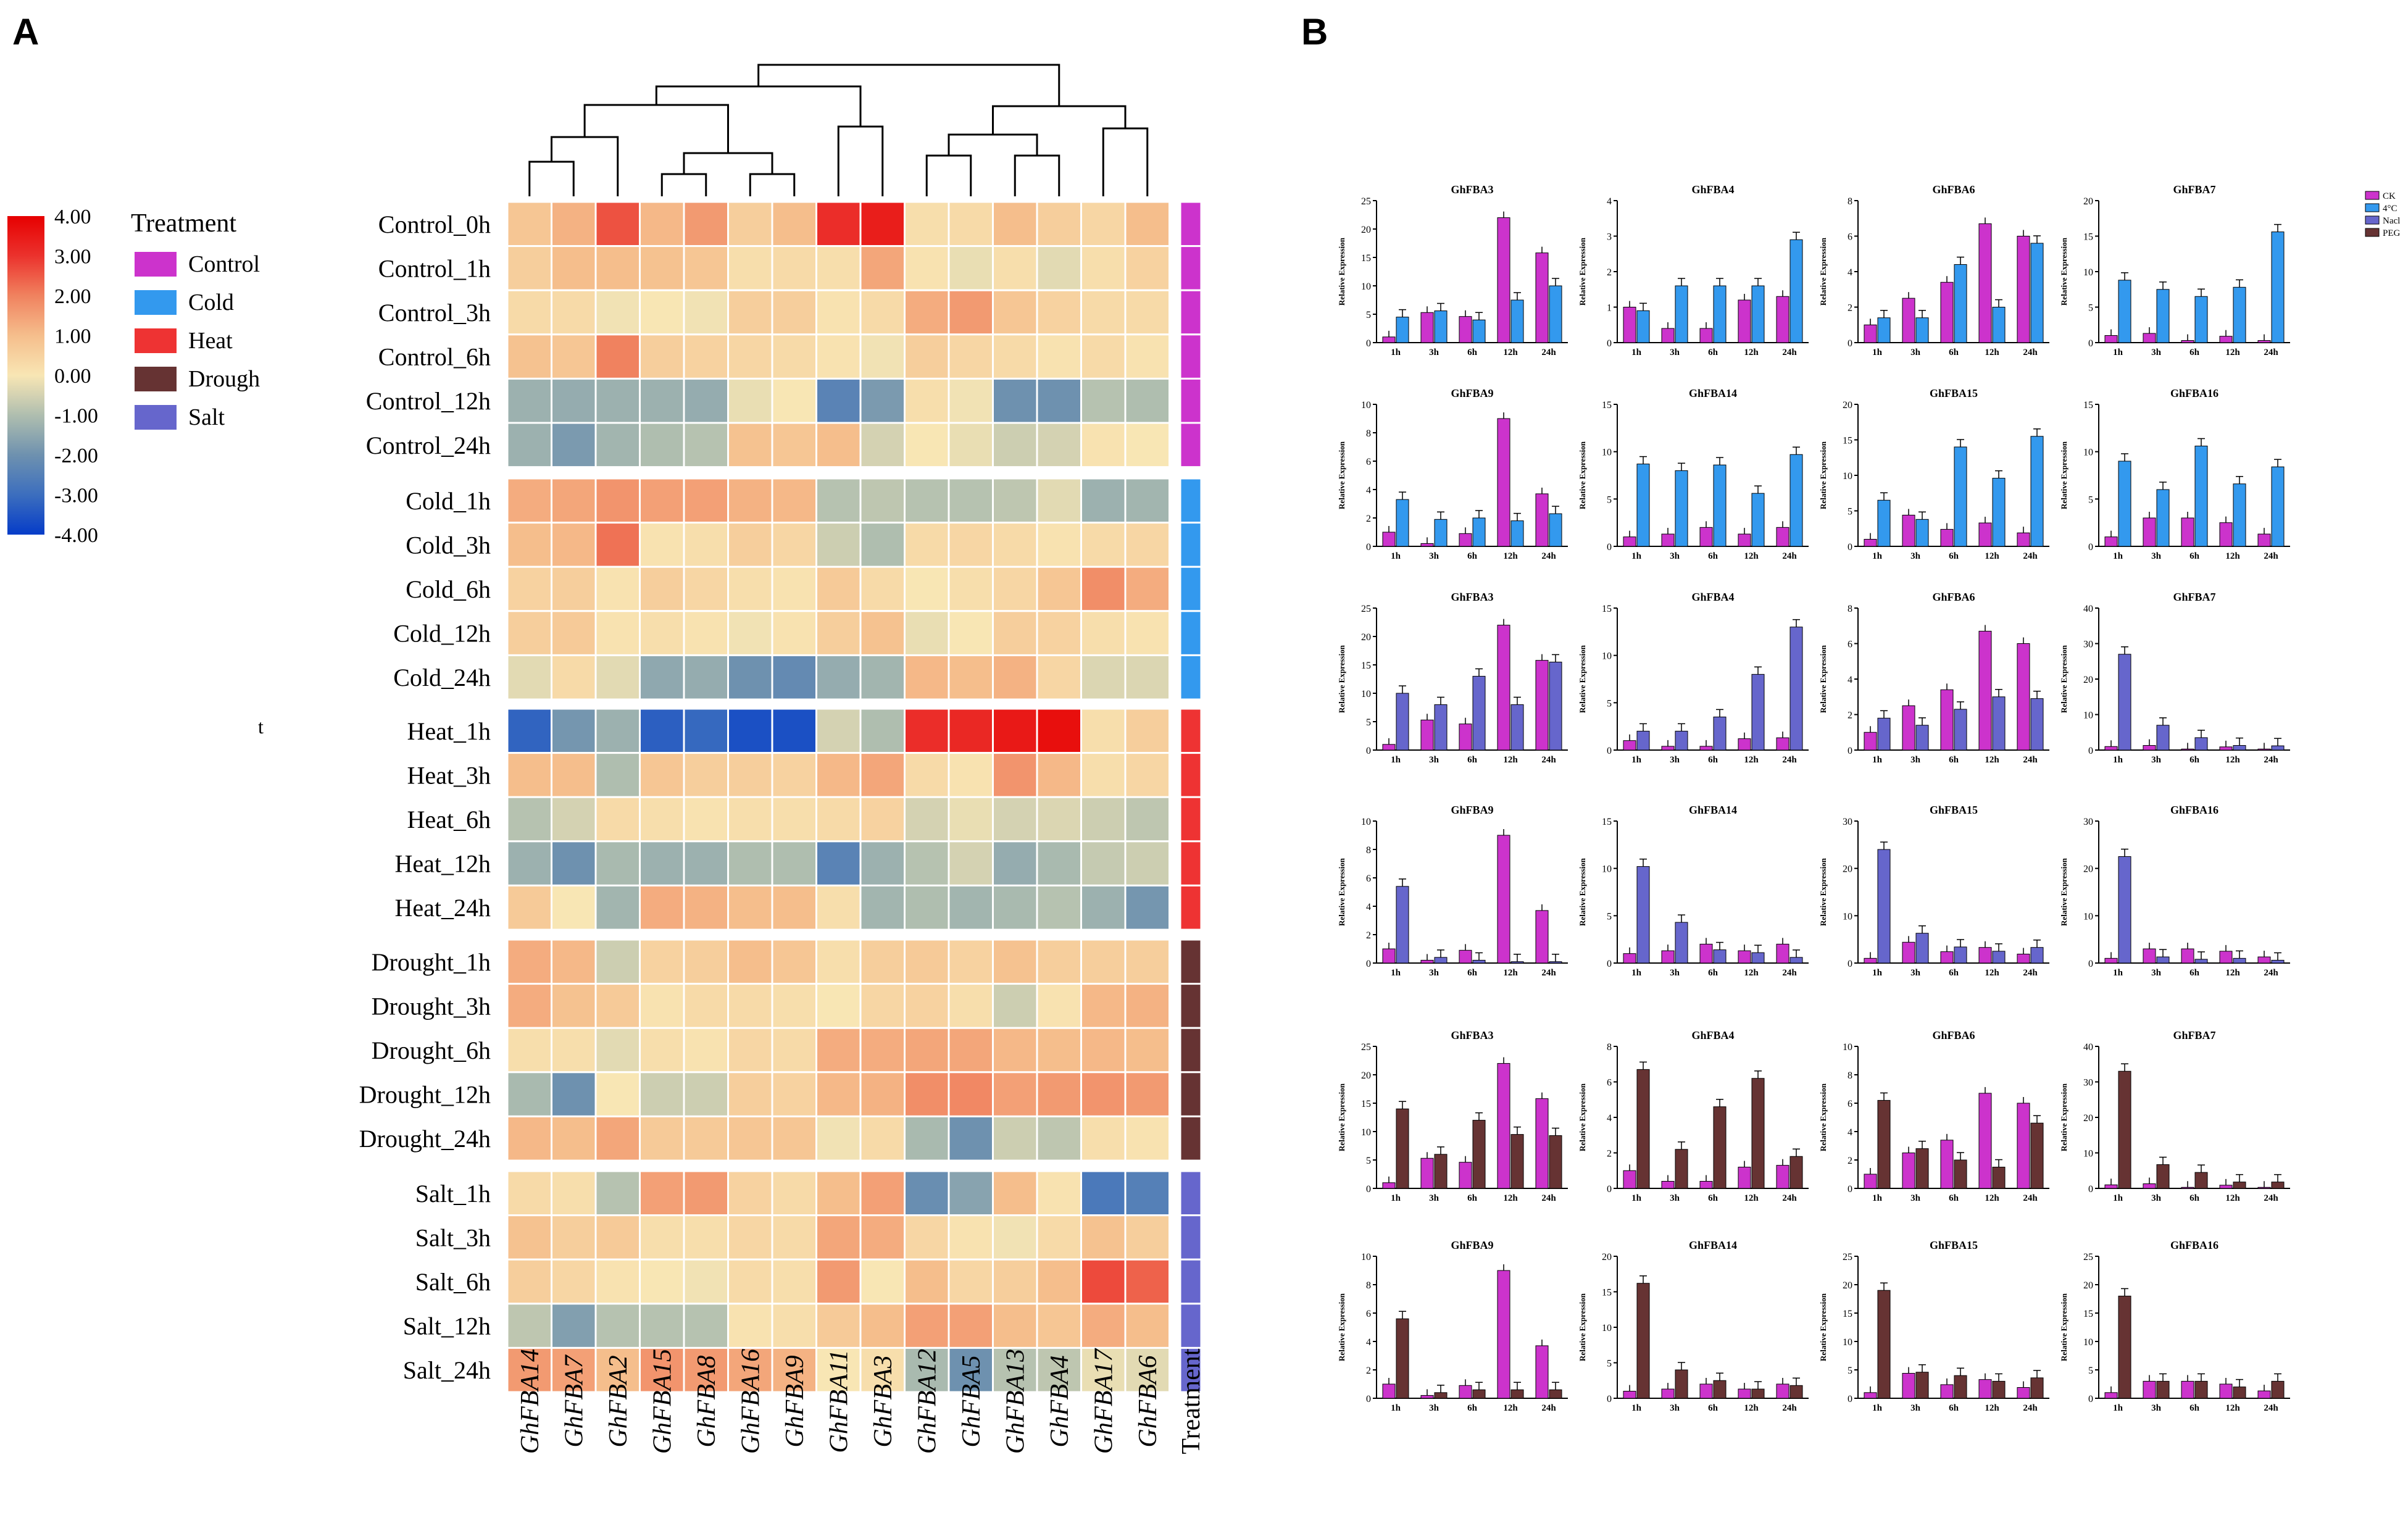  Describe the element at coordinates (1366, 230) in the screenshot. I see `bar-y-tick-label: 20` at that location.